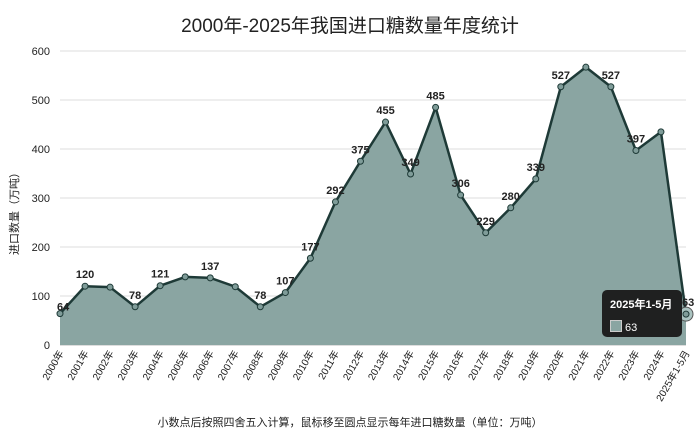 The height and width of the screenshot is (434, 700). Describe the element at coordinates (385, 111) in the screenshot. I see `data-label: 455` at that location.